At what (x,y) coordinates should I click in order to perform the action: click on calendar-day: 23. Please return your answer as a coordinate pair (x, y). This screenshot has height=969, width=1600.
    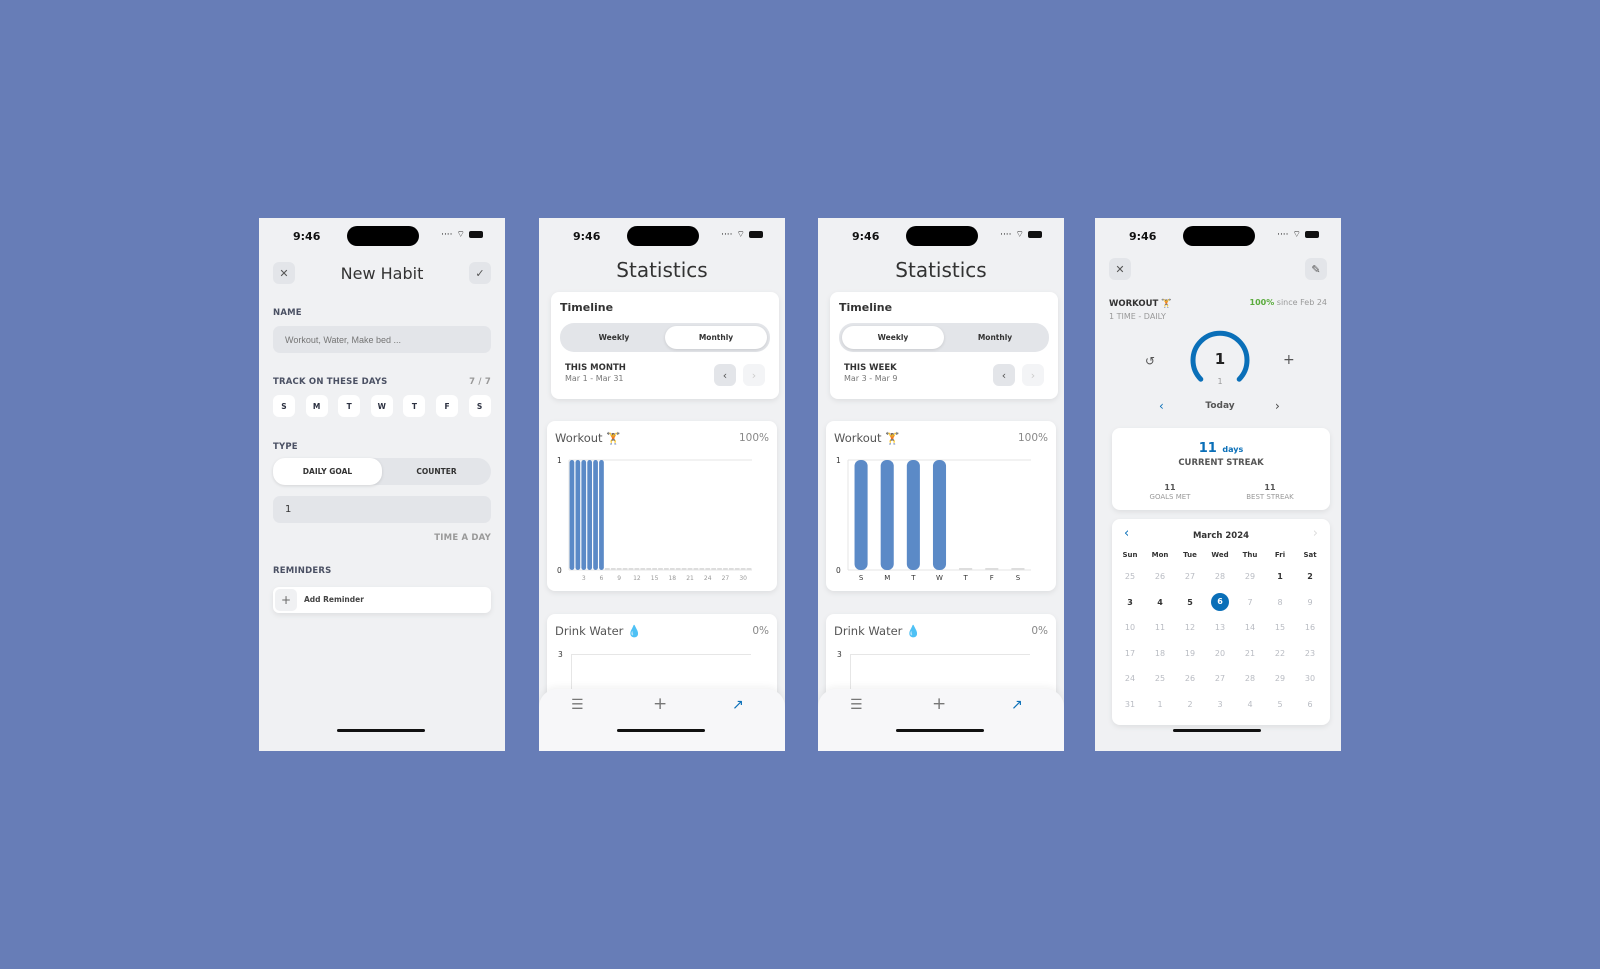
    Looking at the image, I should click on (1310, 653).